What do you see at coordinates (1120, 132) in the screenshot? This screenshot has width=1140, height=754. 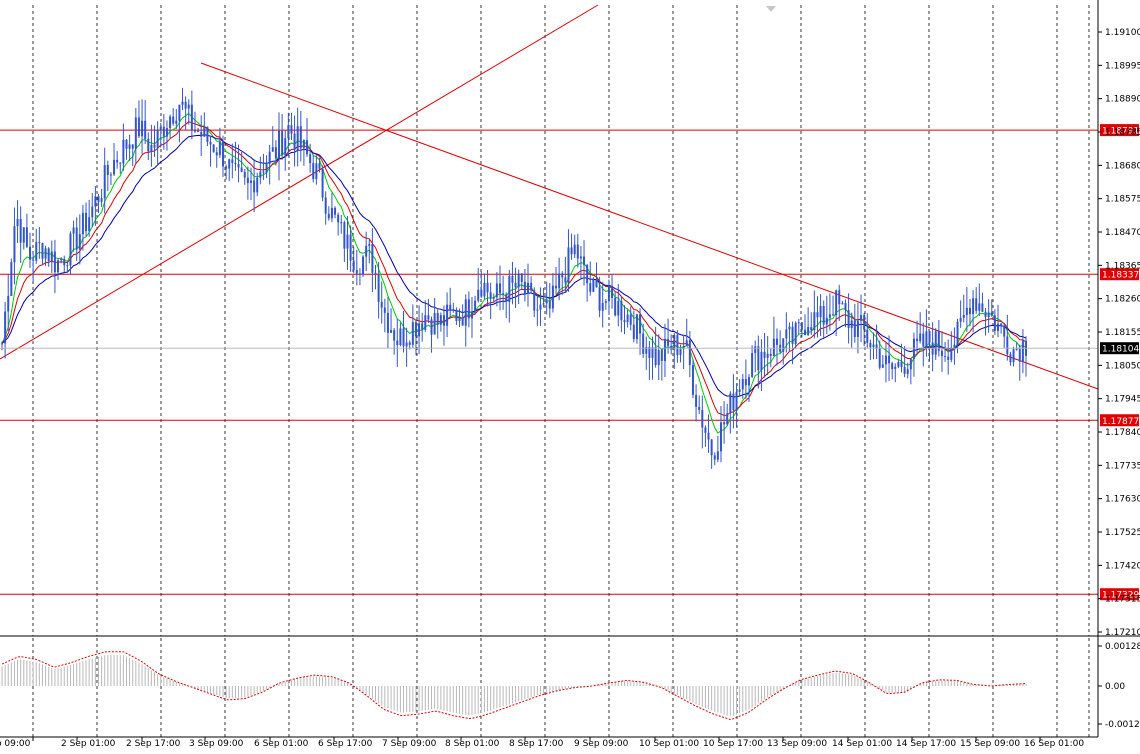 I see `level-price-label: 1.18791` at bounding box center [1120, 132].